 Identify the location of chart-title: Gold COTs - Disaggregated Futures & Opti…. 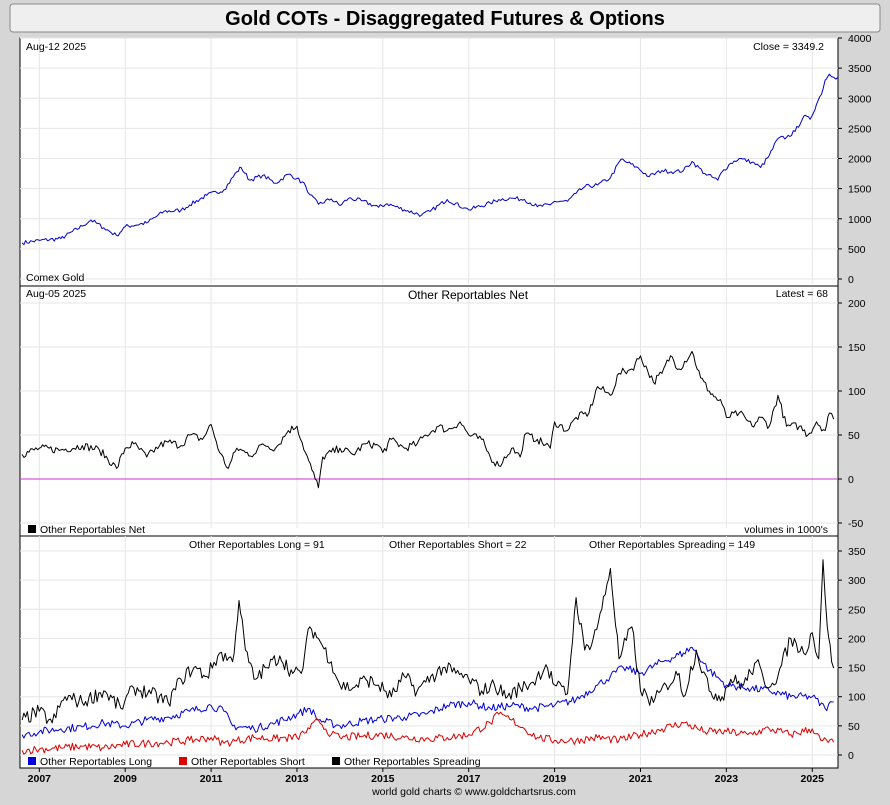
(445, 19).